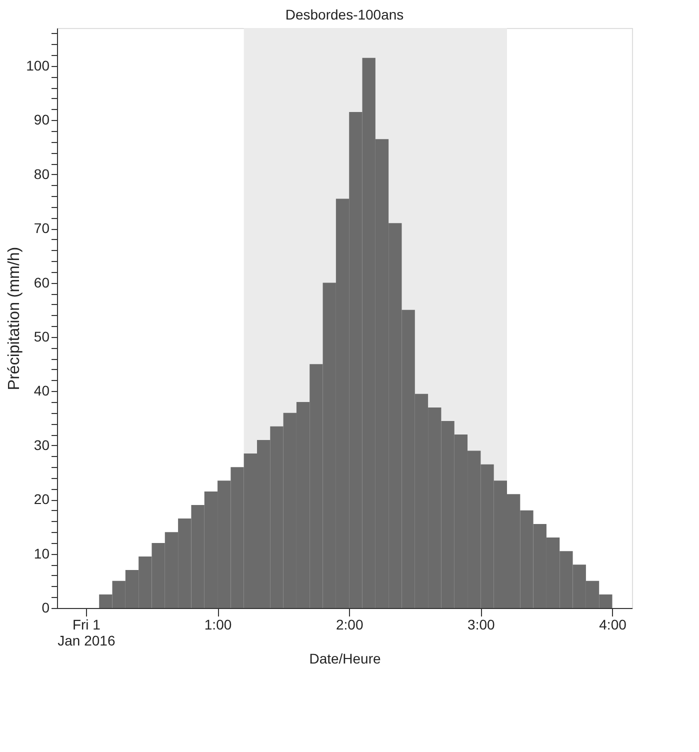 This screenshot has width=699, height=752. What do you see at coordinates (42, 120) in the screenshot?
I see `y-tick-label: 90` at bounding box center [42, 120].